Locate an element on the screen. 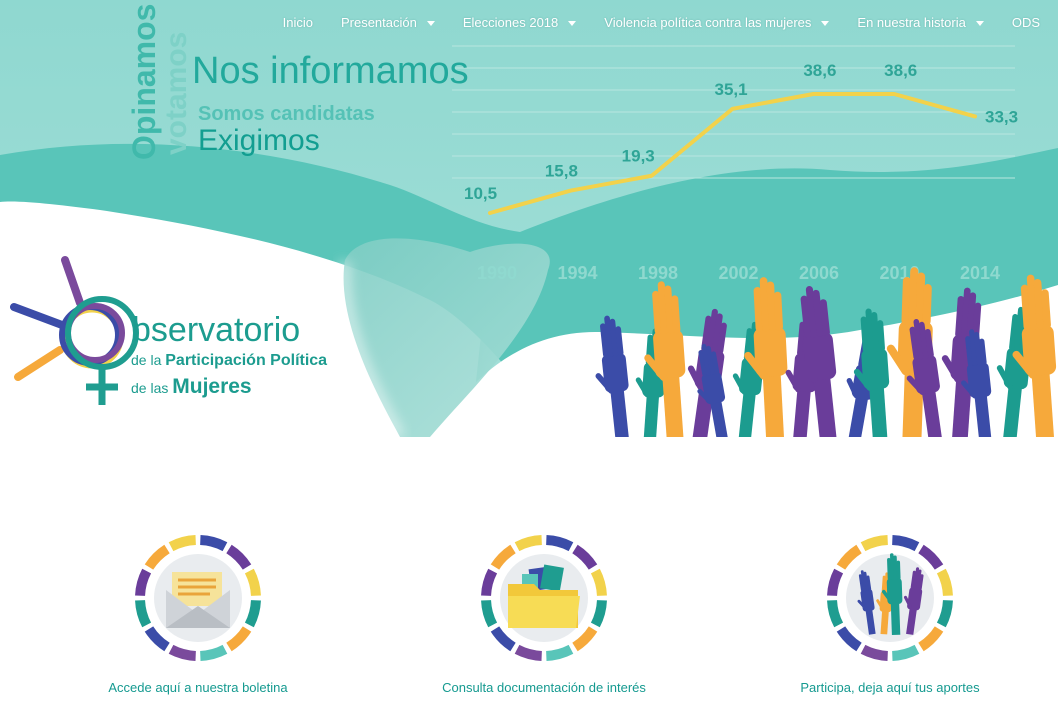  feature-boletina-link: Accede aquí a nuestra boletina is located at coordinates (198, 687).